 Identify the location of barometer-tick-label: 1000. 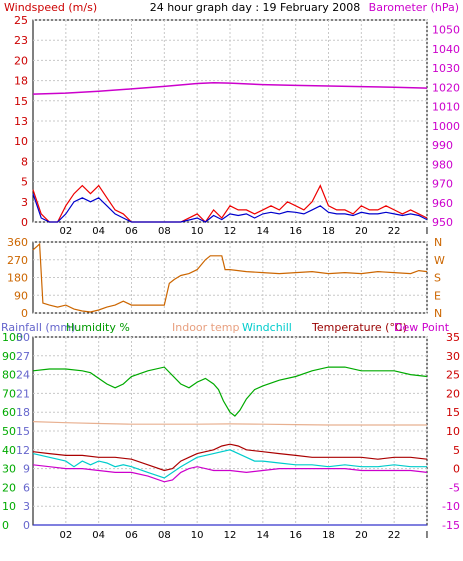
(446, 126).